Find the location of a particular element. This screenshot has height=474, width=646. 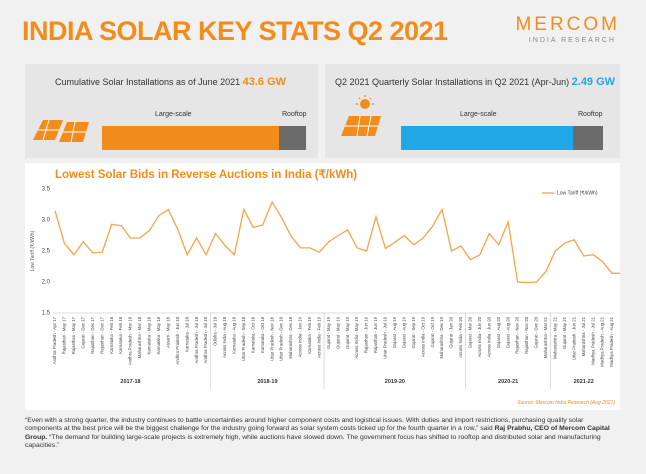

x-tick-label: Maharashtra - May 21 is located at coordinates (554, 337).